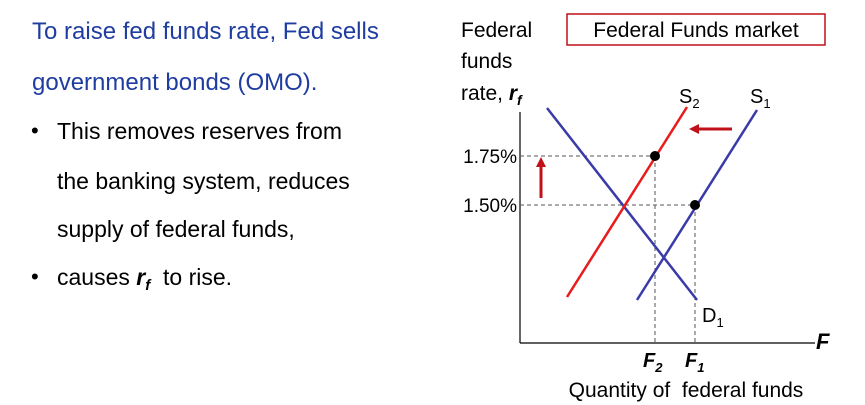  I want to click on supply-curve-s2, so click(627, 202).